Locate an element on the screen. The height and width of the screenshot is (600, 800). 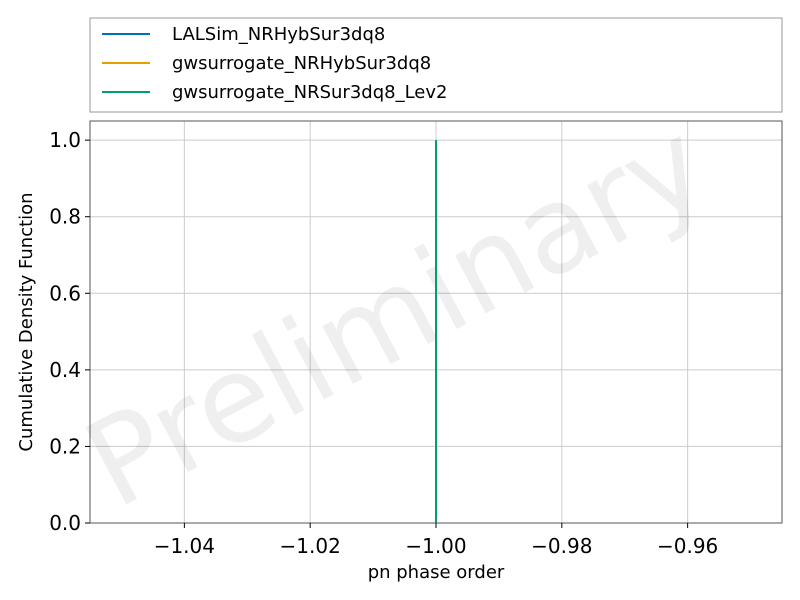
legend-entry-label: gwsurrogate_NRHybSur3dq8 is located at coordinates (301, 63).